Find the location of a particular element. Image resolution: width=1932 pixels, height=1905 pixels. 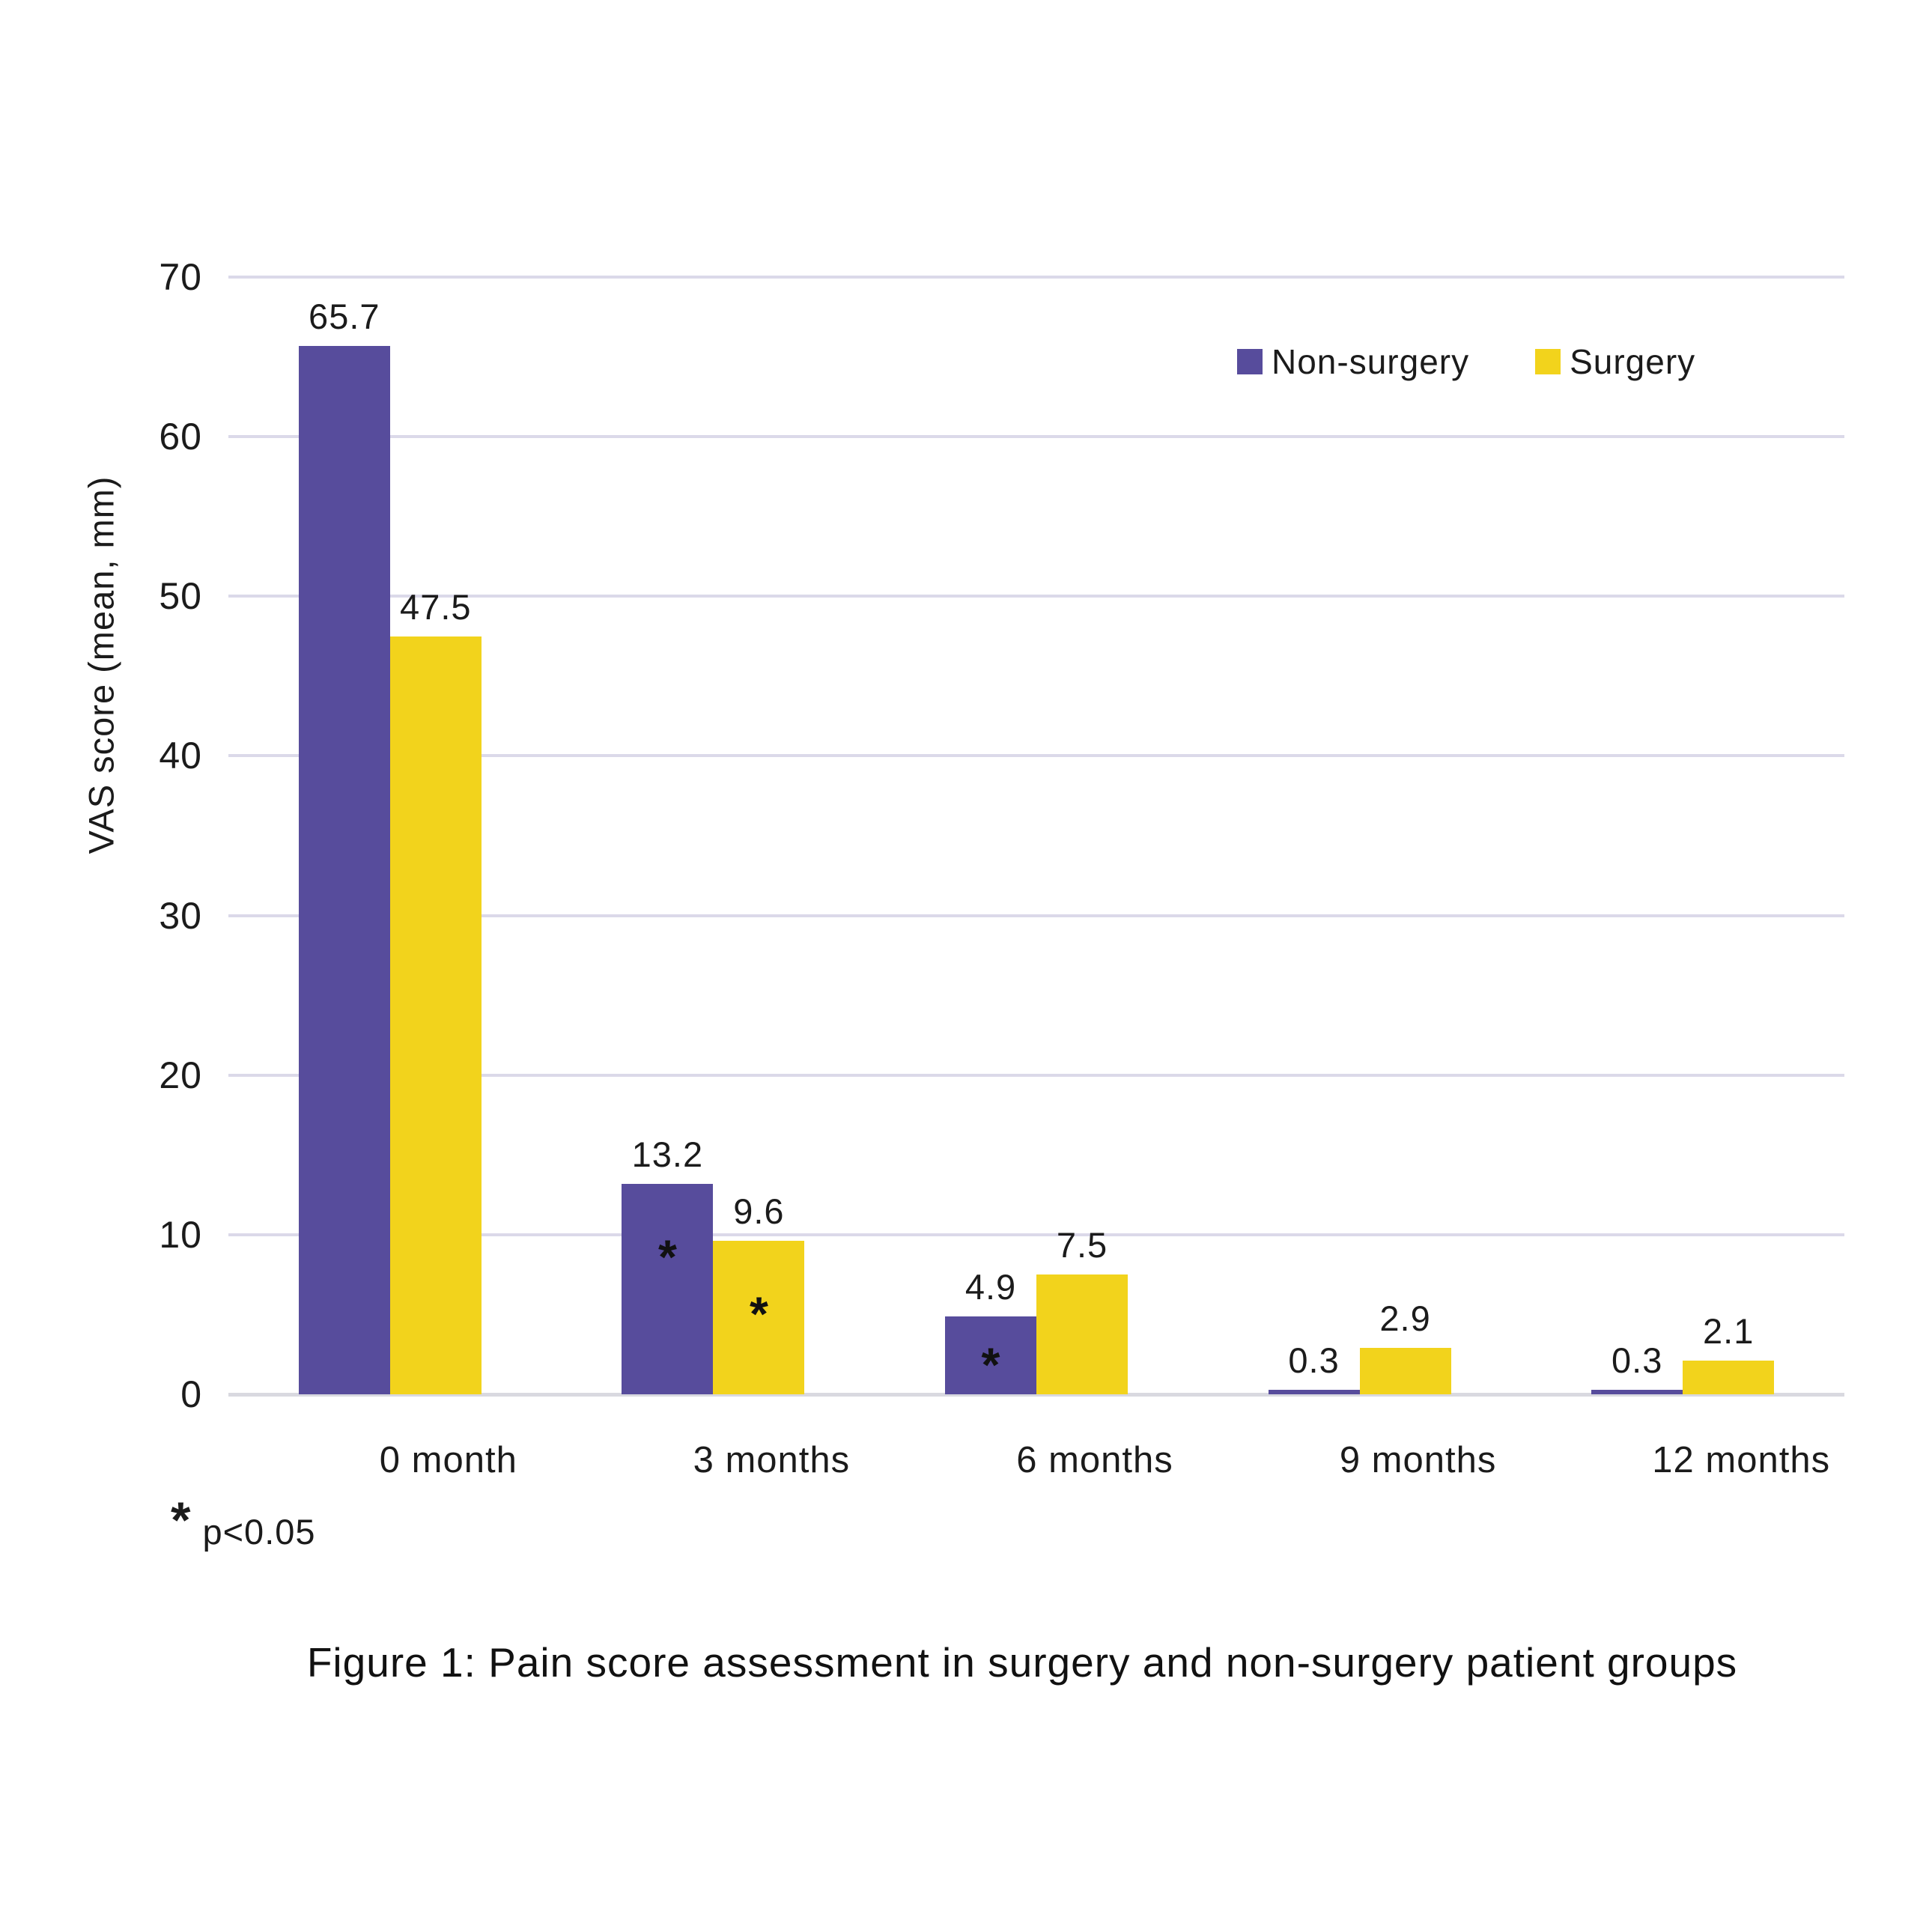

x-category-label: 9 months is located at coordinates (1418, 1460).